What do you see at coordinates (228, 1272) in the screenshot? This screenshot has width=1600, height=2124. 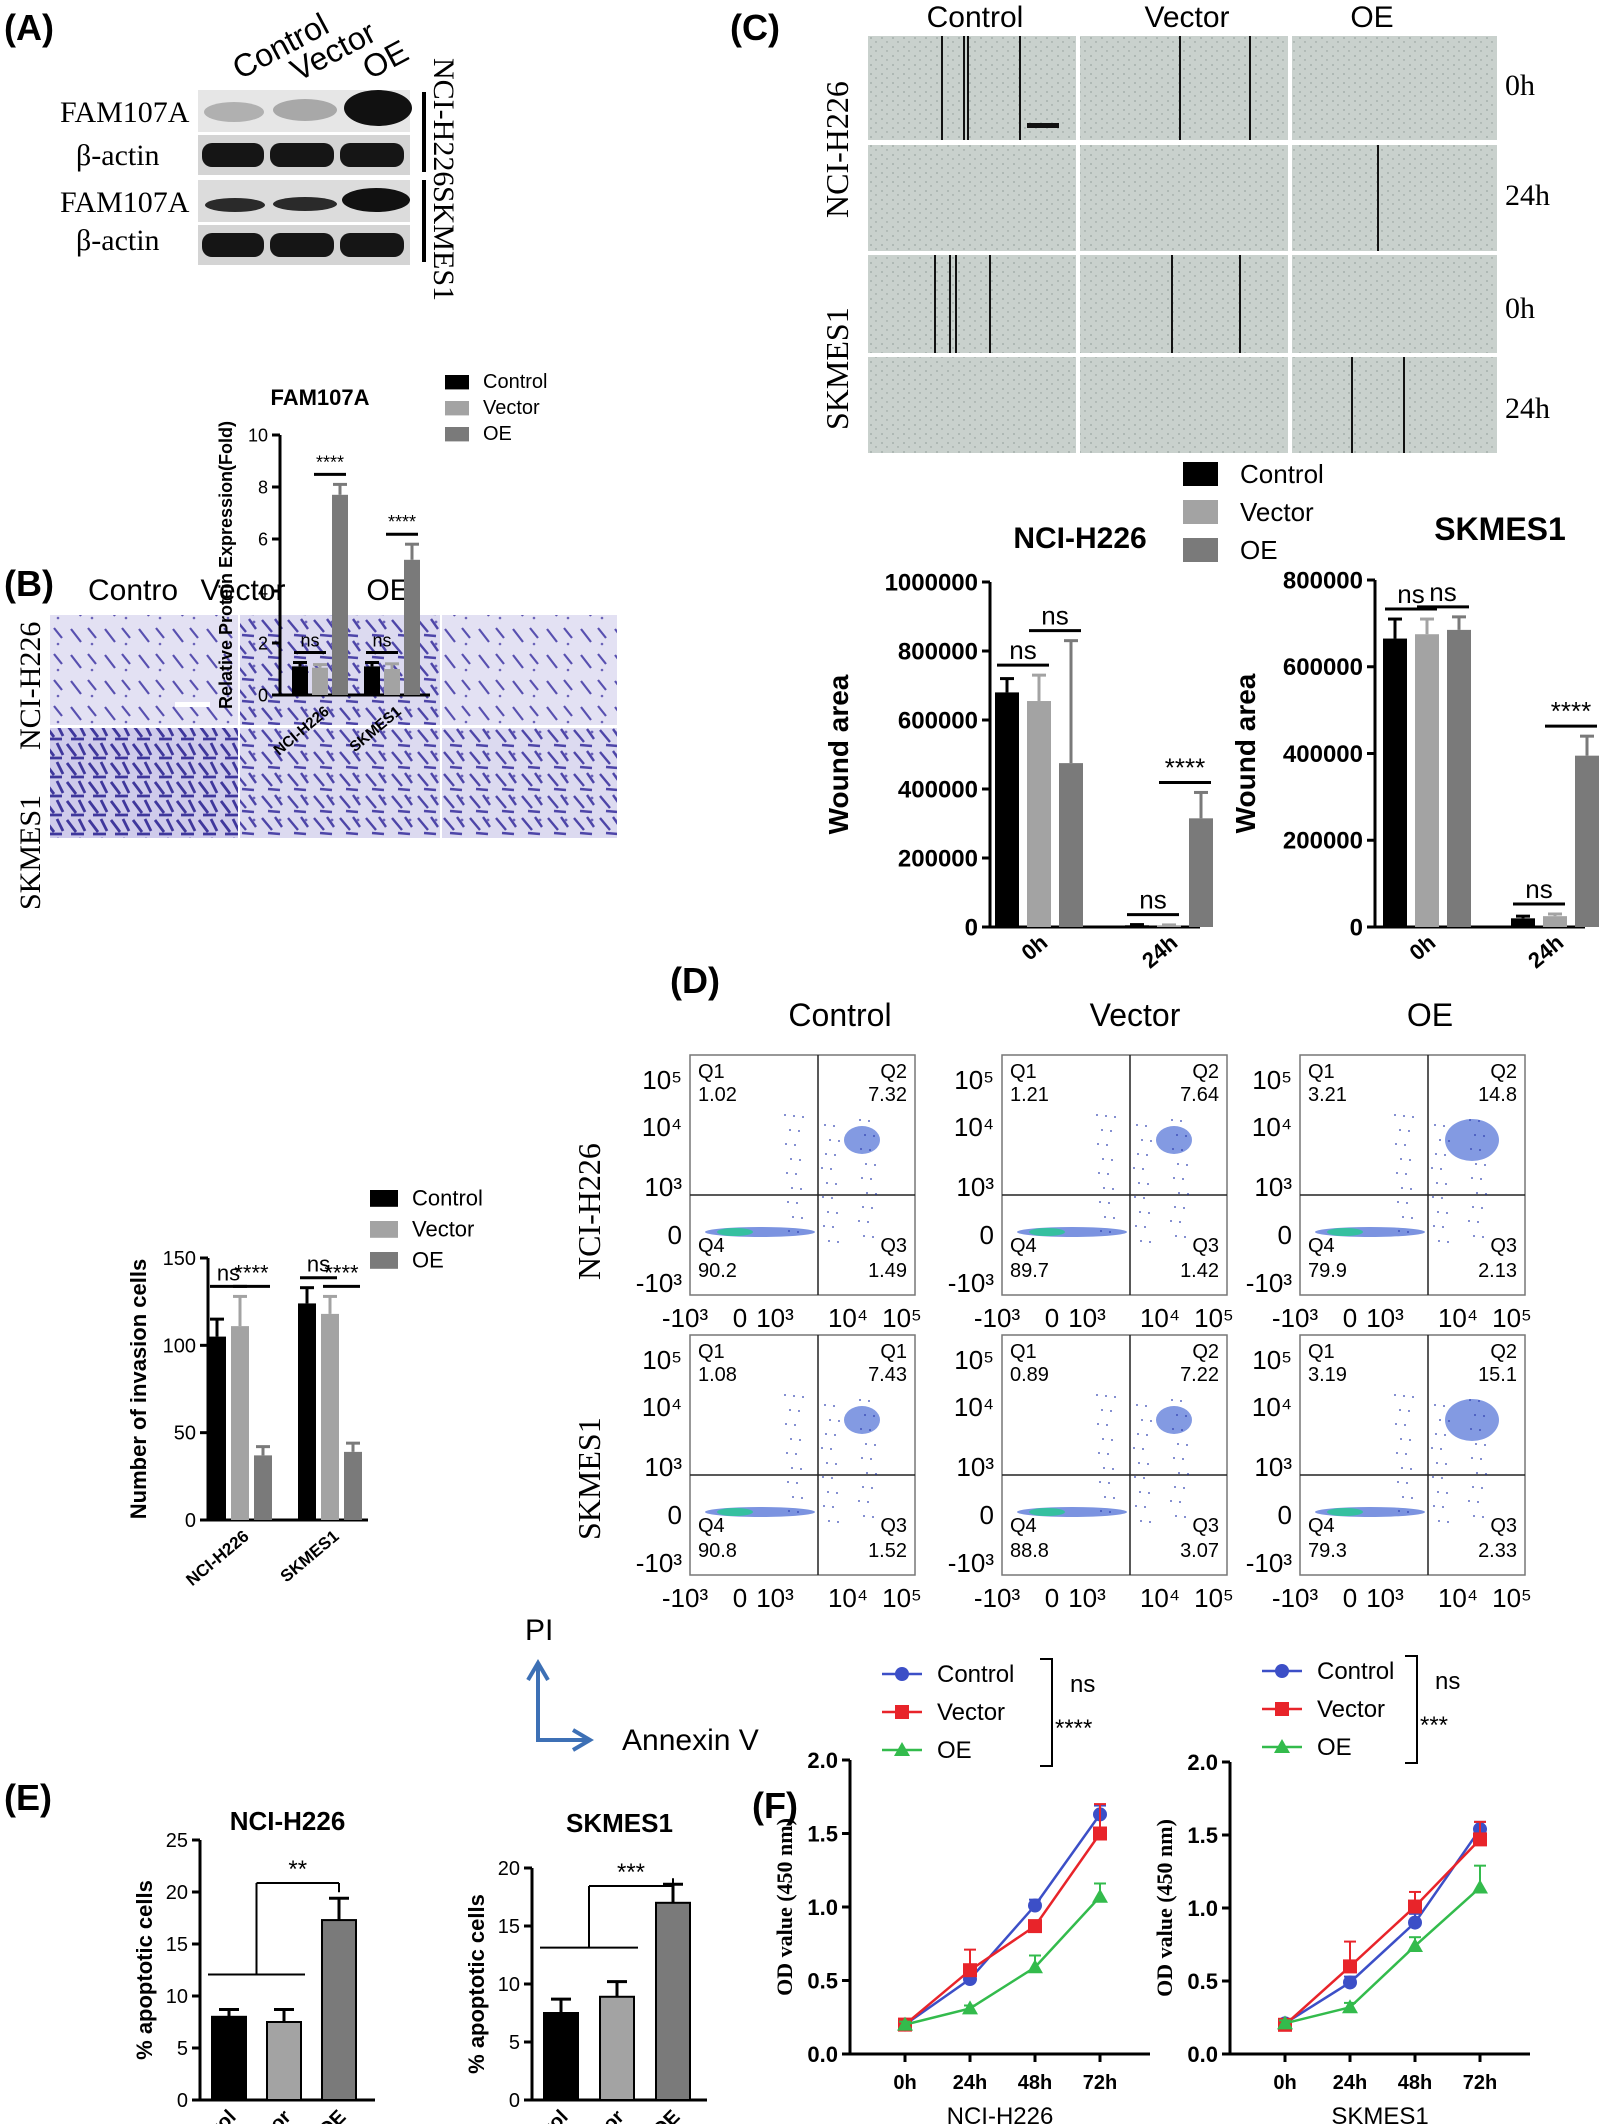 I see `significance-label: ns` at bounding box center [228, 1272].